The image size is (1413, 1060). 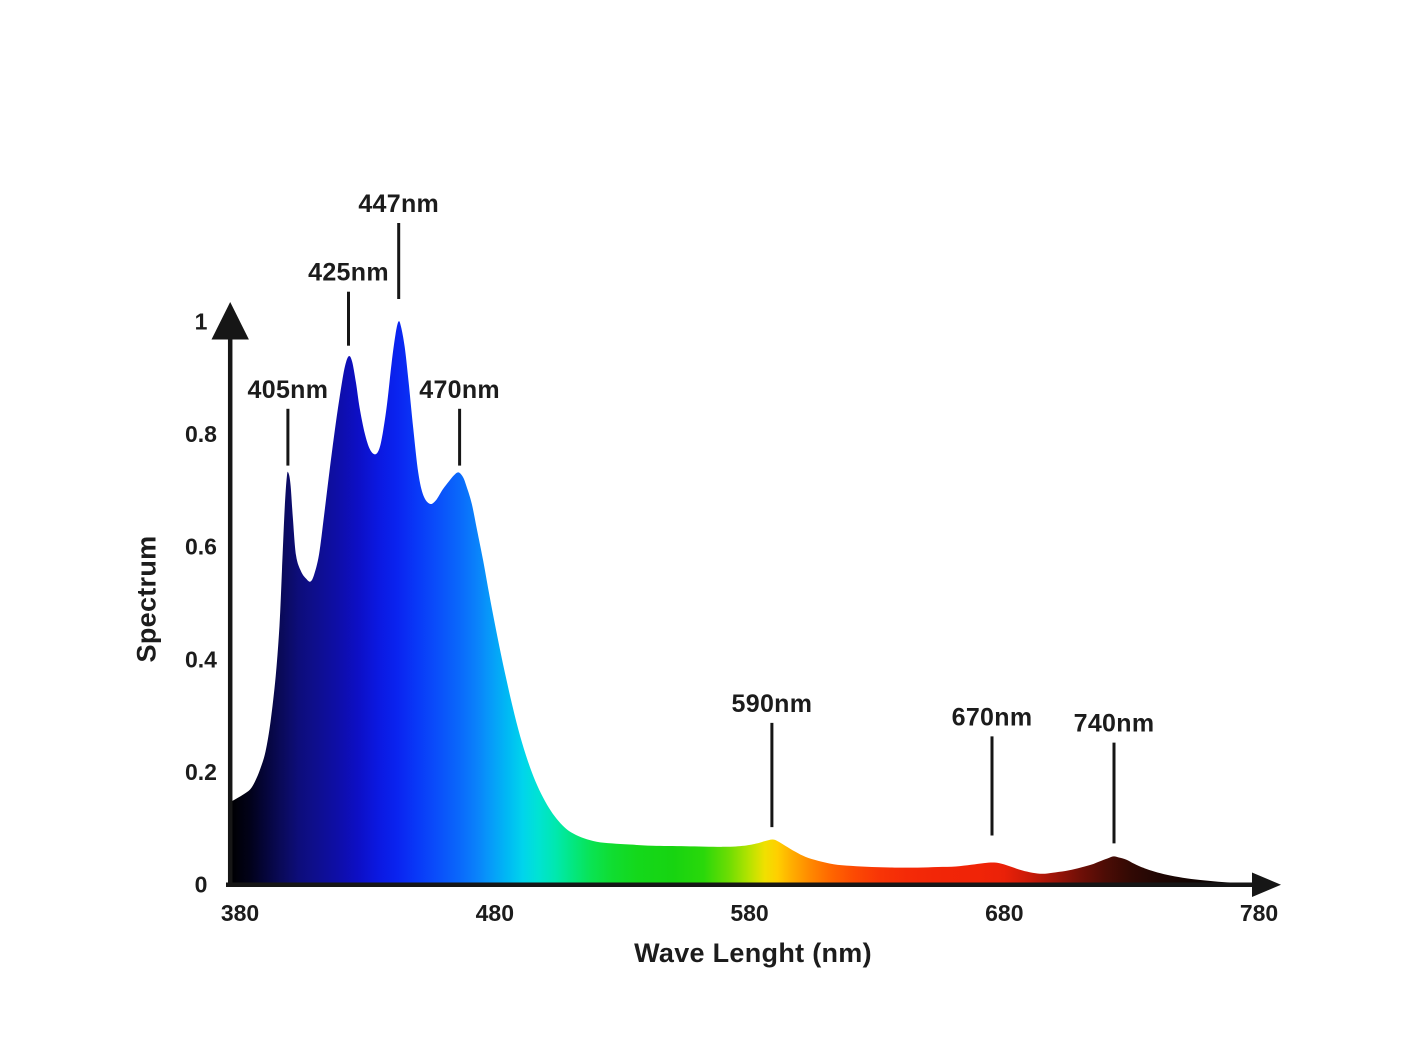 What do you see at coordinates (459, 390) in the screenshot?
I see `peak-label-470nm: 470nm` at bounding box center [459, 390].